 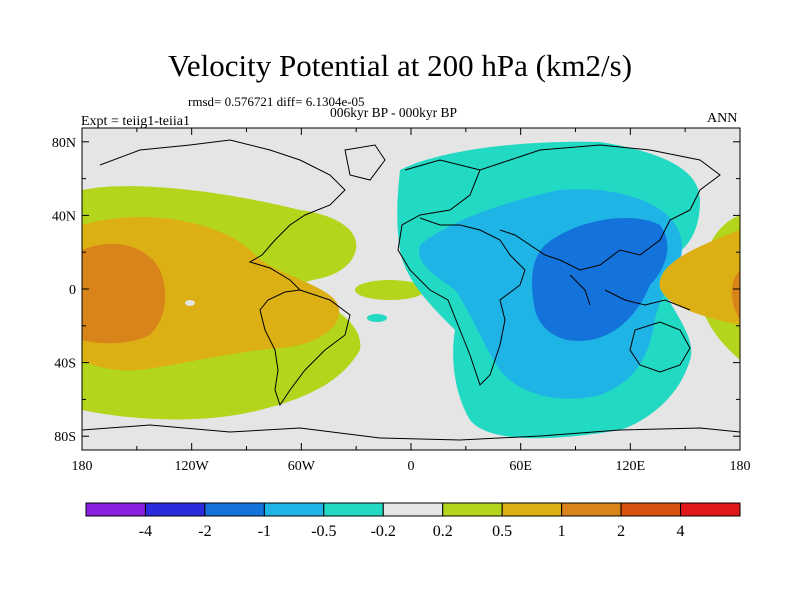 I want to click on season-label: ANN, so click(x=722, y=118).